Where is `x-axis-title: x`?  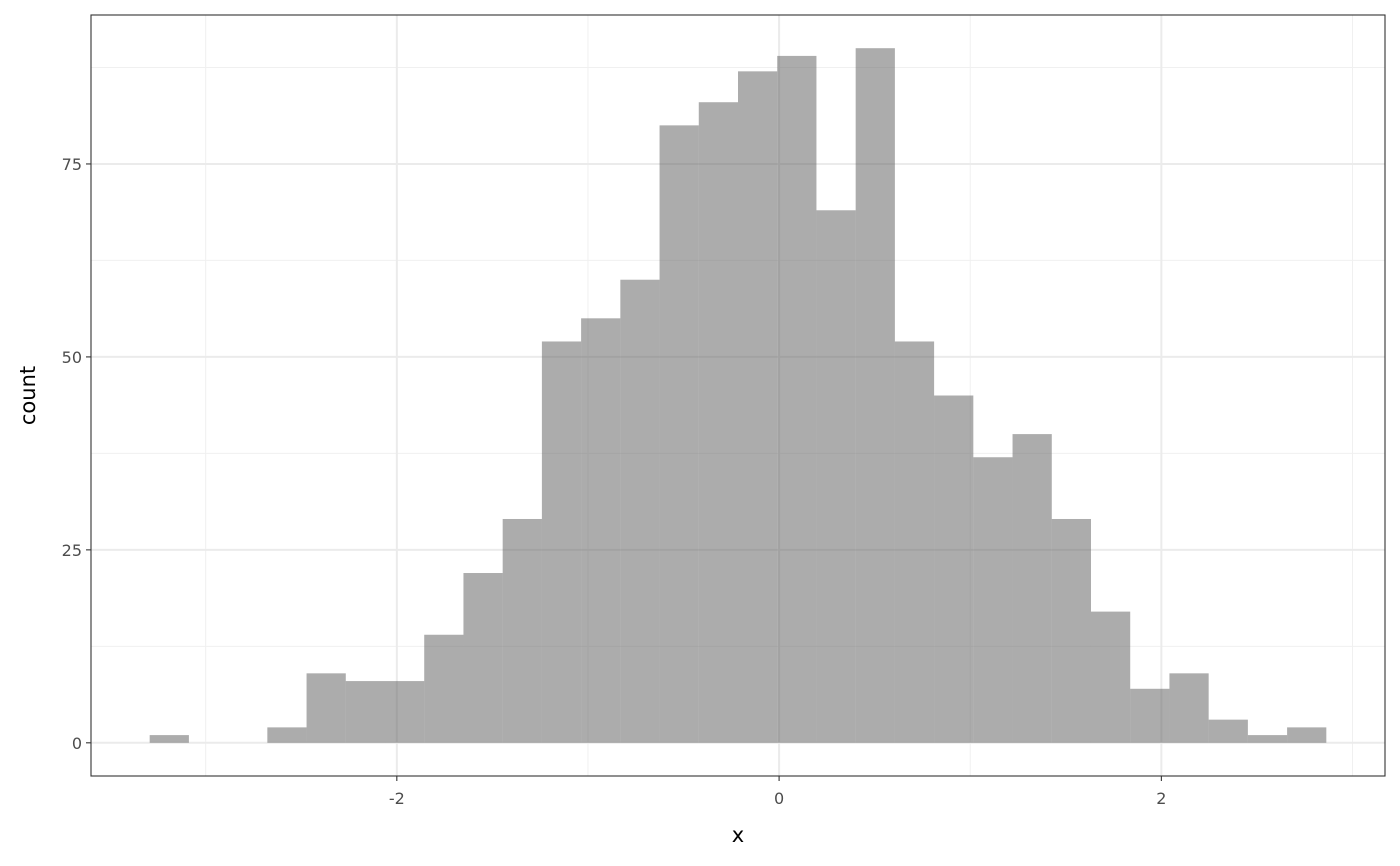 x-axis-title: x is located at coordinates (738, 835).